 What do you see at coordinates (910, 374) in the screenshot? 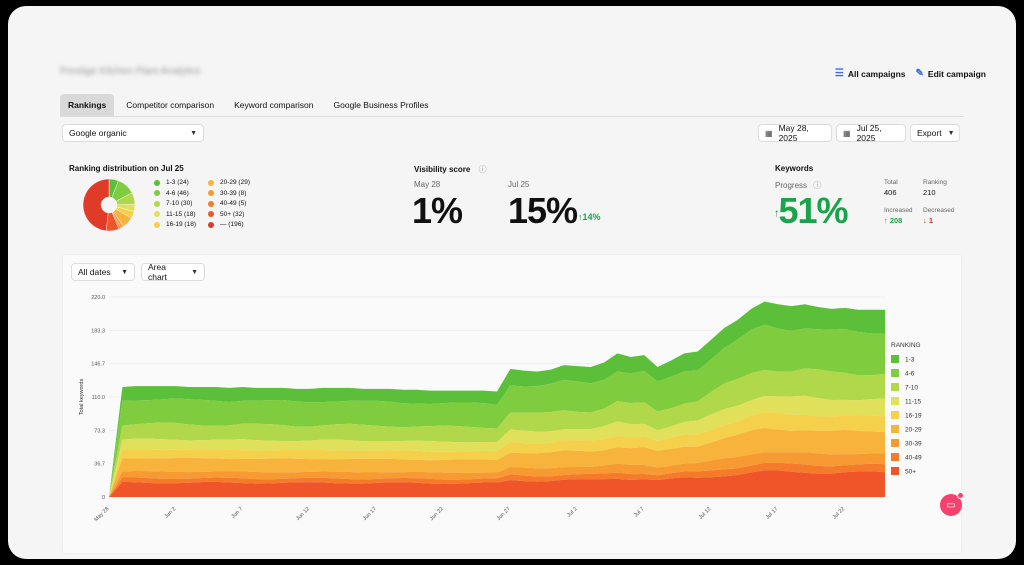
I see `chart-legend-label: 4-6` at bounding box center [910, 374].